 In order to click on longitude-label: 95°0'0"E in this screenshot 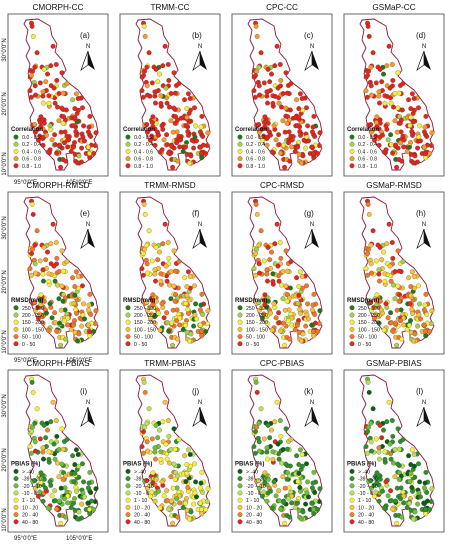, I will do `click(25, 539)`.